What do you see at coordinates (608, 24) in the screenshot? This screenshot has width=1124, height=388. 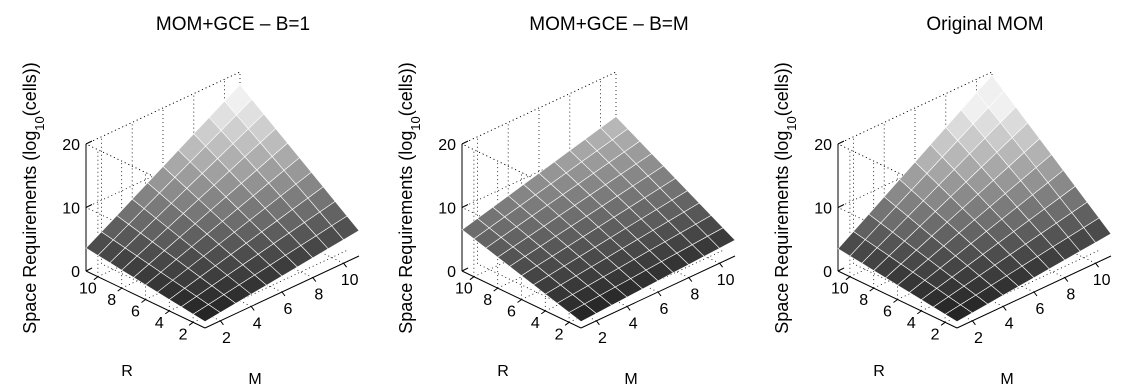 I see `chart-title: MOM+GCE – B=M` at bounding box center [608, 24].